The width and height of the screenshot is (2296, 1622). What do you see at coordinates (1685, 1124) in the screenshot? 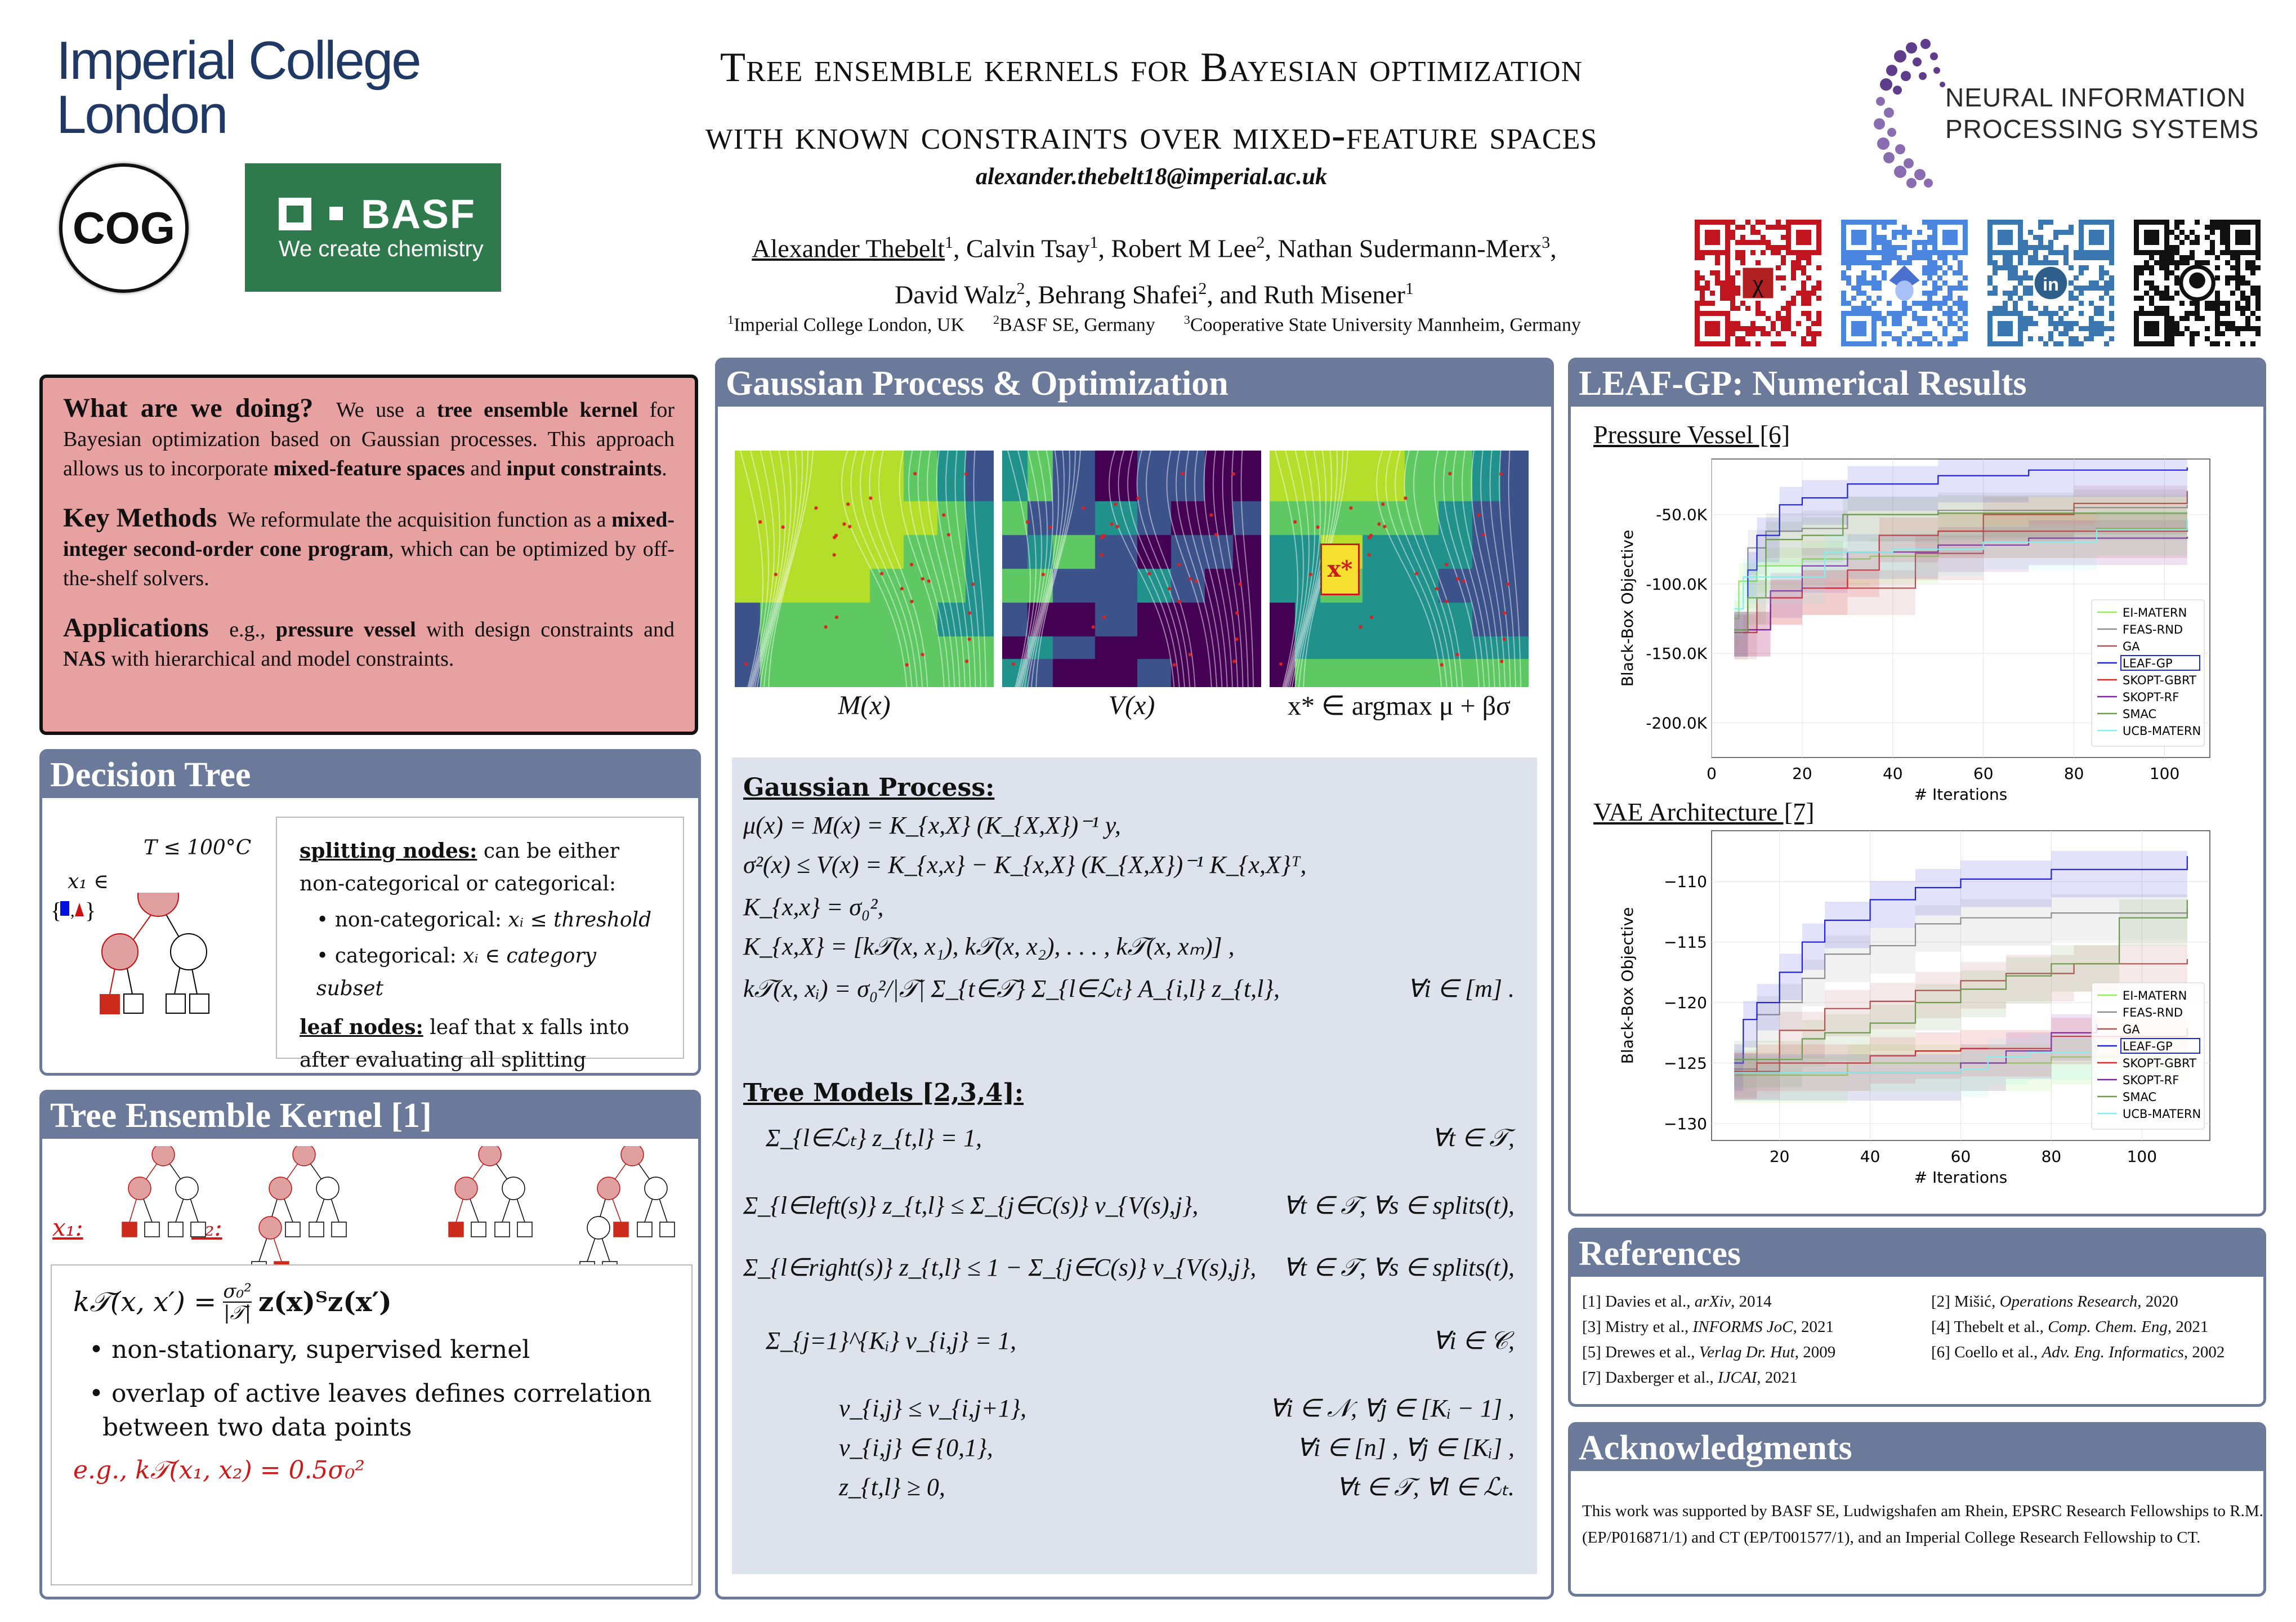
I see `y-tick-label: −130` at bounding box center [1685, 1124].